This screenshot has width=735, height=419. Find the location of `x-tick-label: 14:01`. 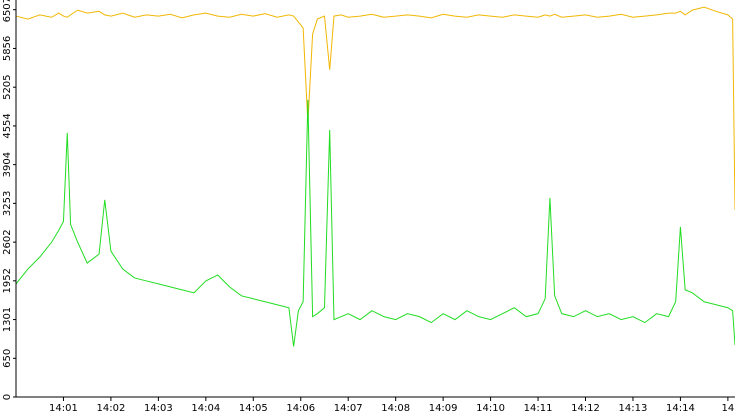

x-tick-label: 14:01 is located at coordinates (63, 408).